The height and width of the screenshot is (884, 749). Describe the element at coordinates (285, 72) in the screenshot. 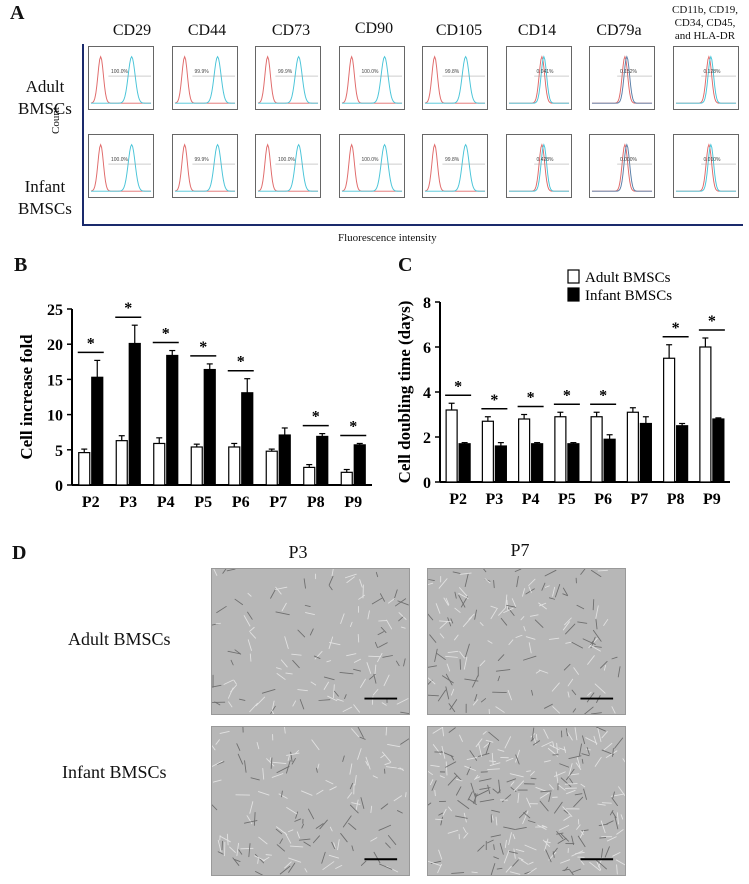

I see `percent-label: 99.9%` at that location.